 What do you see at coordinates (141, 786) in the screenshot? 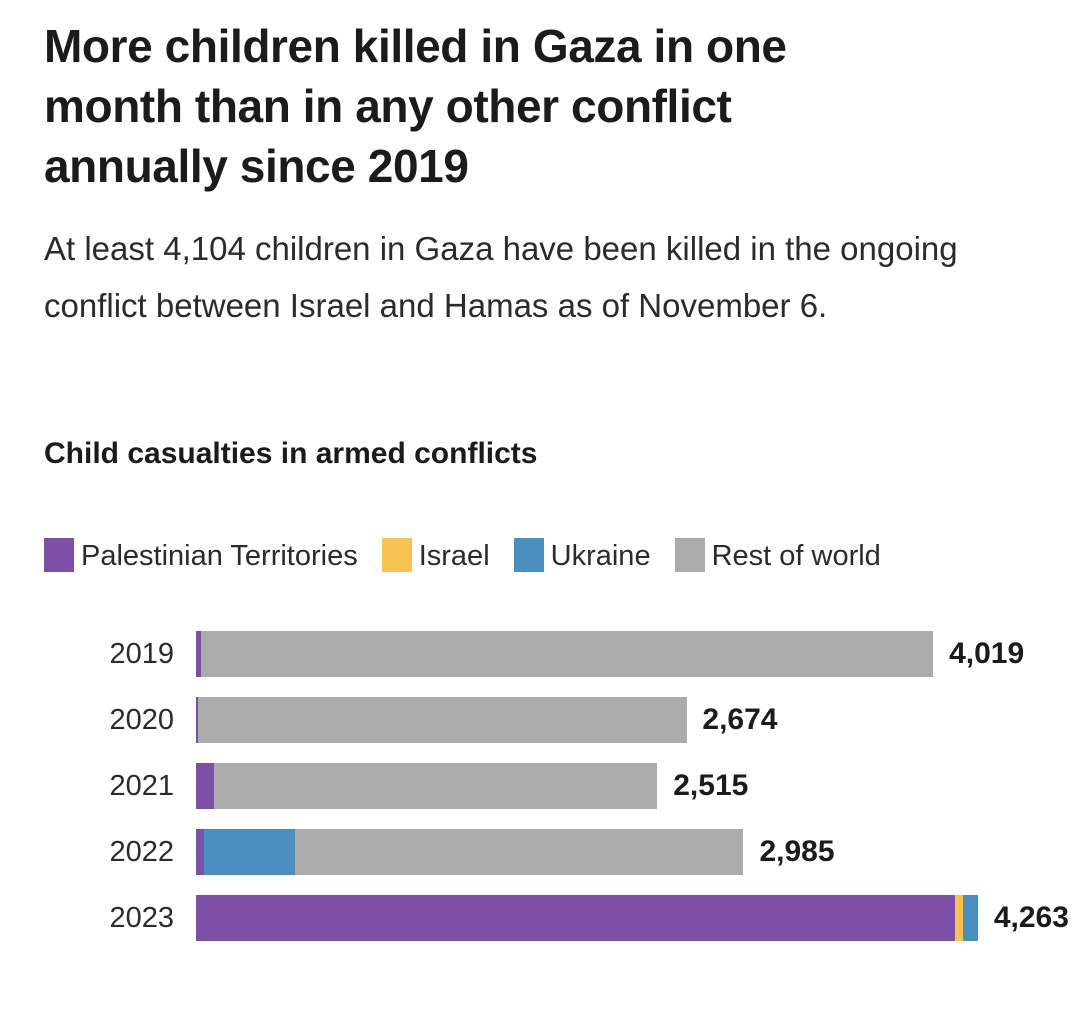
I see `bar-year-label: 2021` at bounding box center [141, 786].